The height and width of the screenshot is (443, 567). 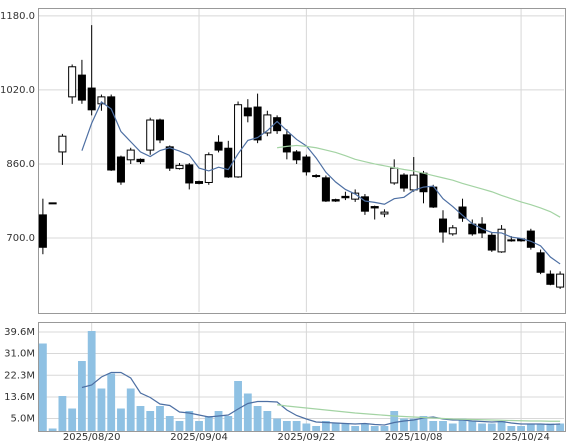 What do you see at coordinates (17, 16) in the screenshot?
I see `y-tick-label: 1180.0` at bounding box center [17, 16].